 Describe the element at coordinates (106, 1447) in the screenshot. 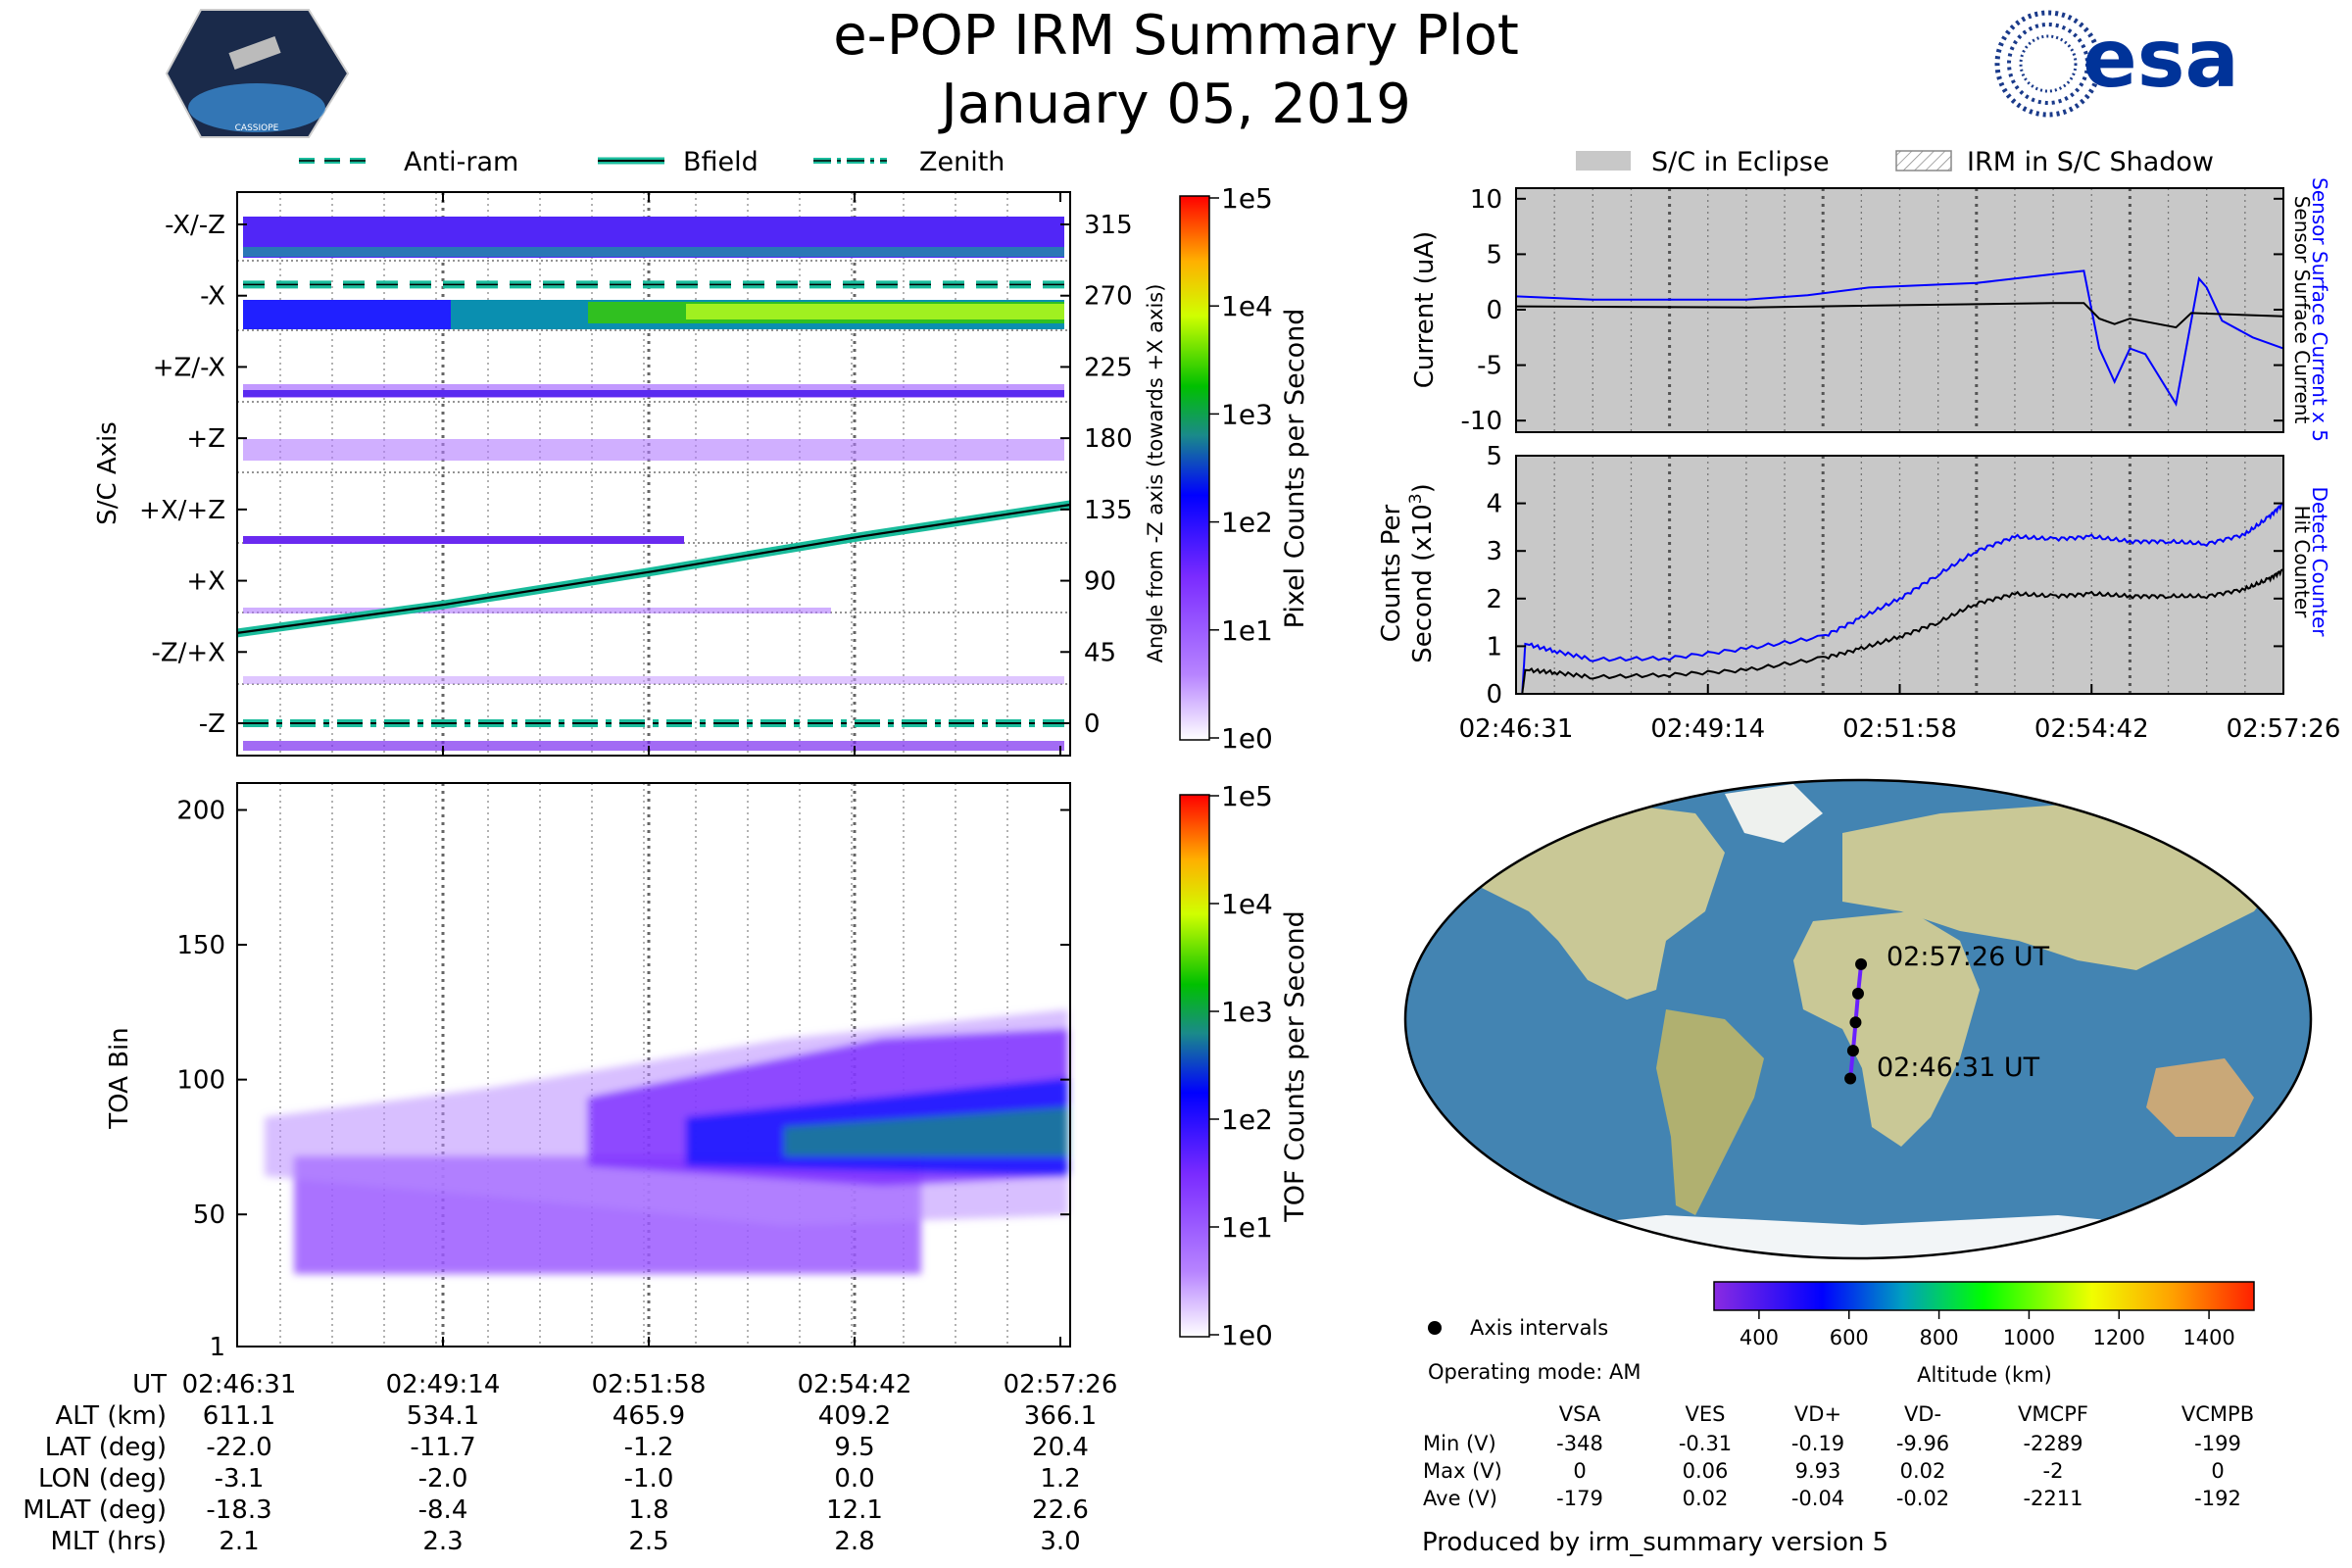

I see `footer-row-label: LAT (deg)` at that location.